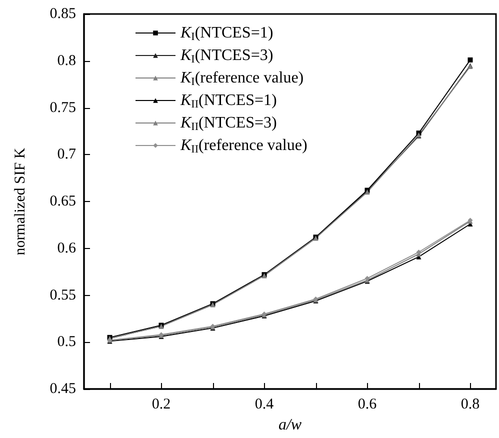 Image resolution: width=499 pixels, height=438 pixels. Describe the element at coordinates (66, 248) in the screenshot. I see `y-tick-label: 0.6` at that location.